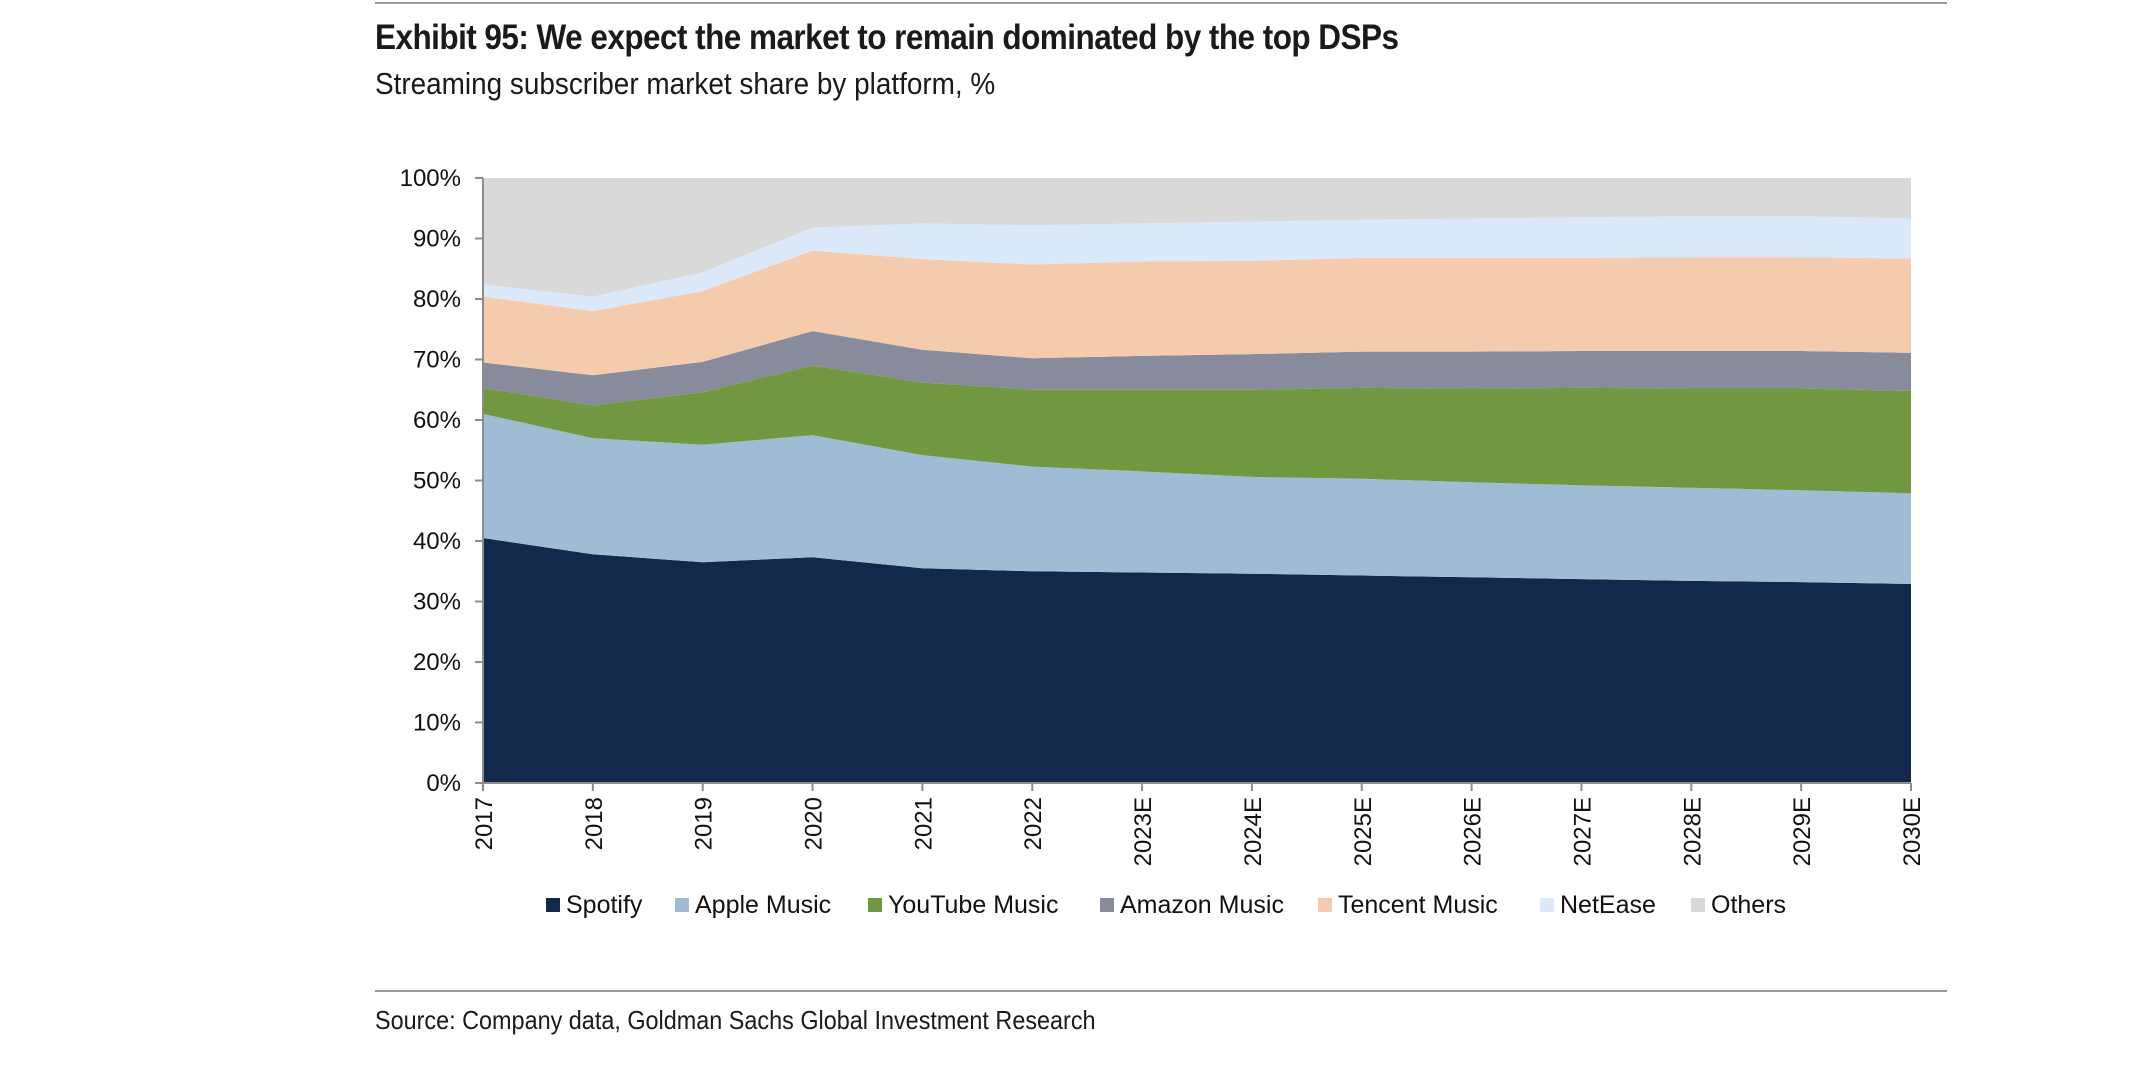 Image resolution: width=2136 pixels, height=1066 pixels. What do you see at coordinates (484, 823) in the screenshot?
I see `x-tick-label: 2017` at bounding box center [484, 823].